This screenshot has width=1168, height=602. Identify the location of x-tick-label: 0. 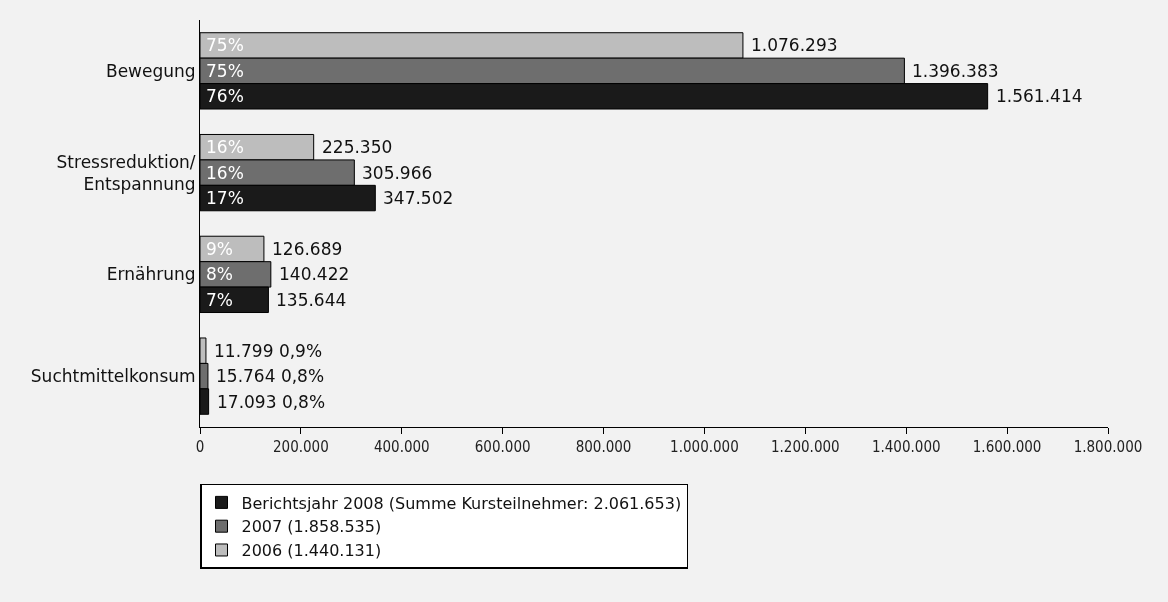
(200, 447).